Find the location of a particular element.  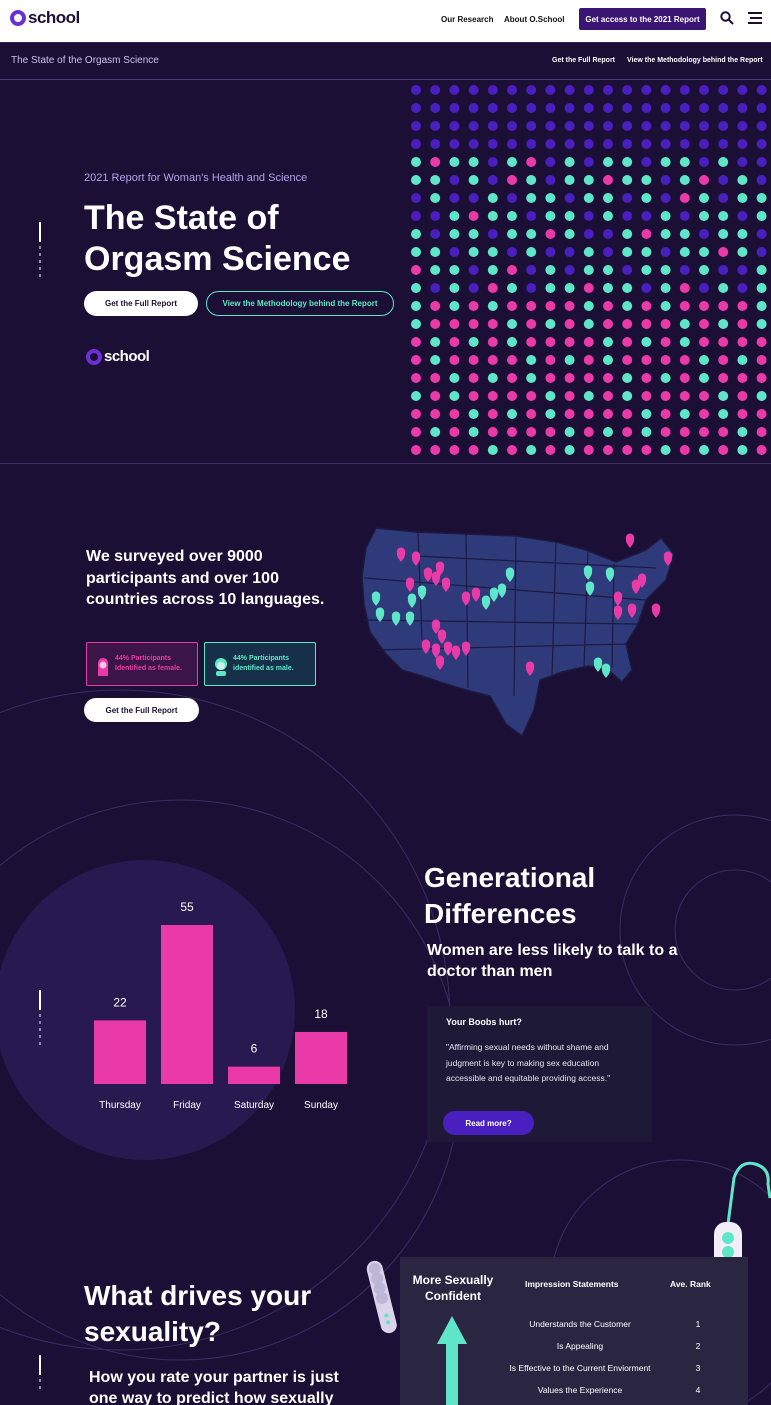

section-marker is located at coordinates (40, 1372).